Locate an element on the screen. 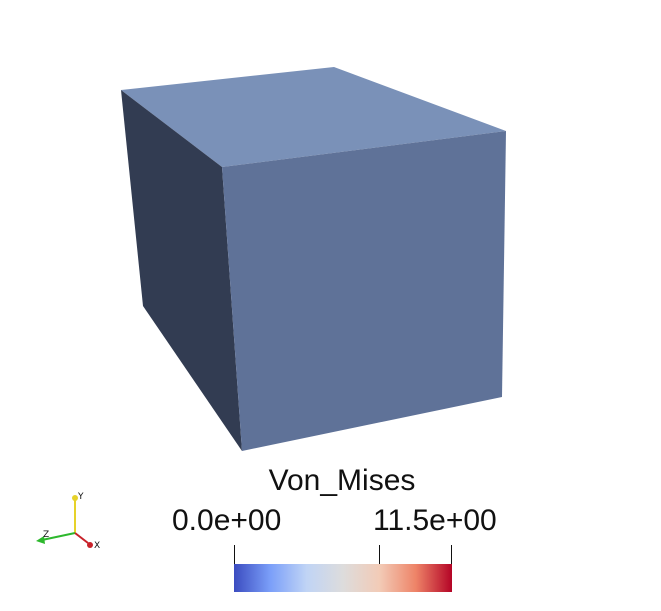 The width and height of the screenshot is (661, 611). box-top-face is located at coordinates (313, 117).